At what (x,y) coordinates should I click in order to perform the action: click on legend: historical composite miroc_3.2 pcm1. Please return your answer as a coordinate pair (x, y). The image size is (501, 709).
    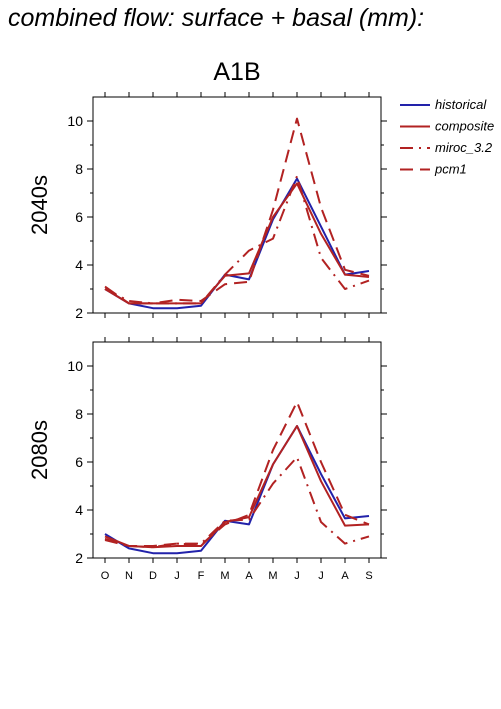
    Looking at the image, I should click on (447, 137).